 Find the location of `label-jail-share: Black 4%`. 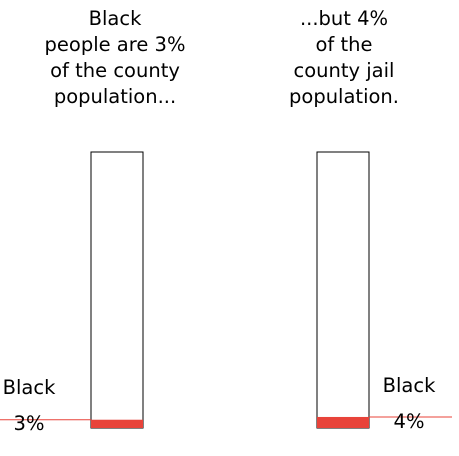

label-jail-share: Black 4% is located at coordinates (409, 403).